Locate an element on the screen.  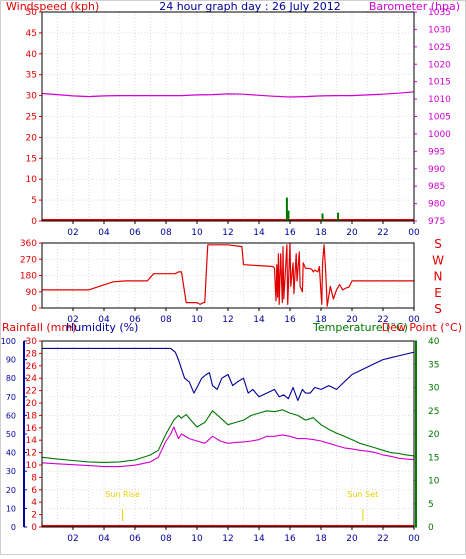
panel2-xtick-label: 06 is located at coordinates (135, 320).